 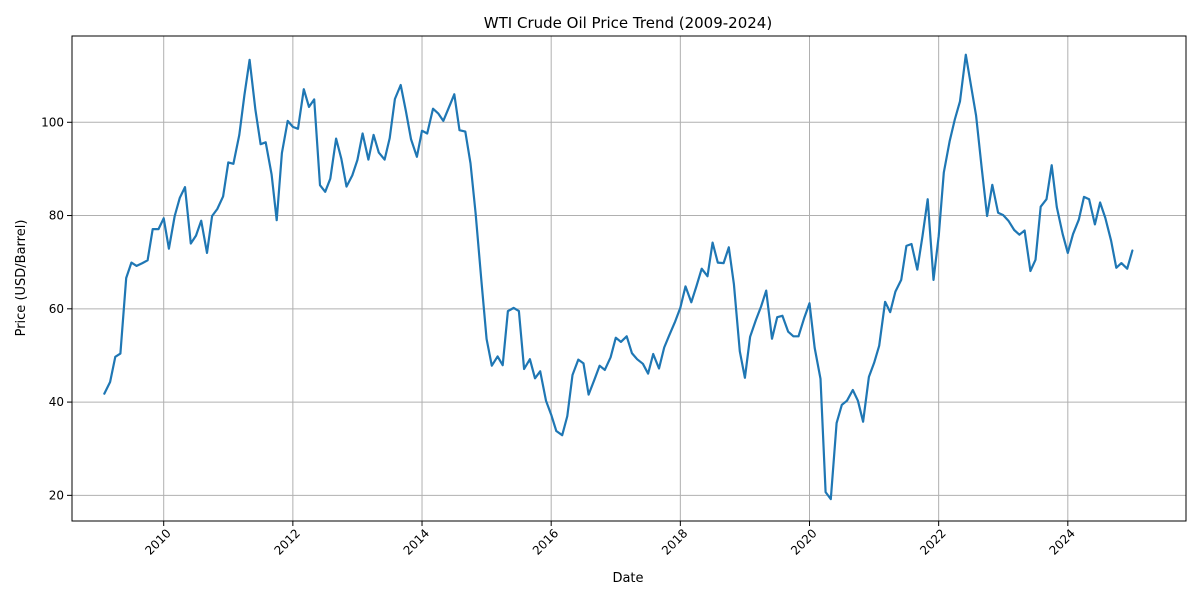 What do you see at coordinates (52, 122) in the screenshot?
I see `y-tick-label: 100` at bounding box center [52, 122].